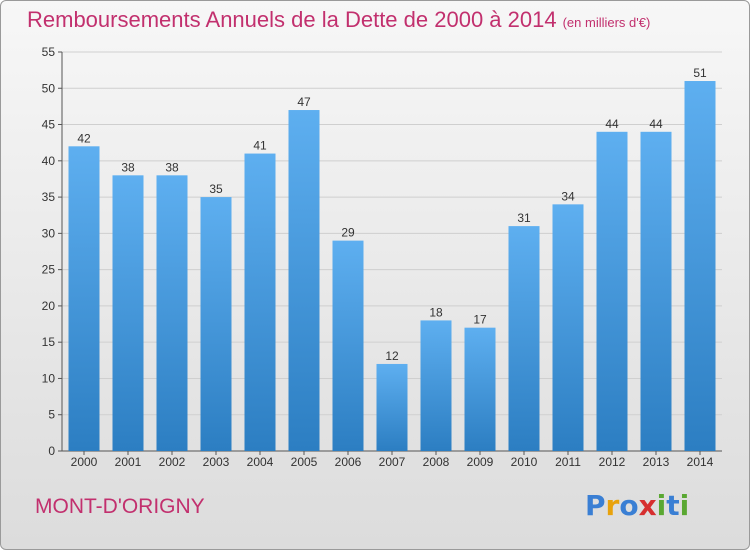 The height and width of the screenshot is (550, 750). Describe the element at coordinates (392, 356) in the screenshot. I see `data-label: 12` at that location.